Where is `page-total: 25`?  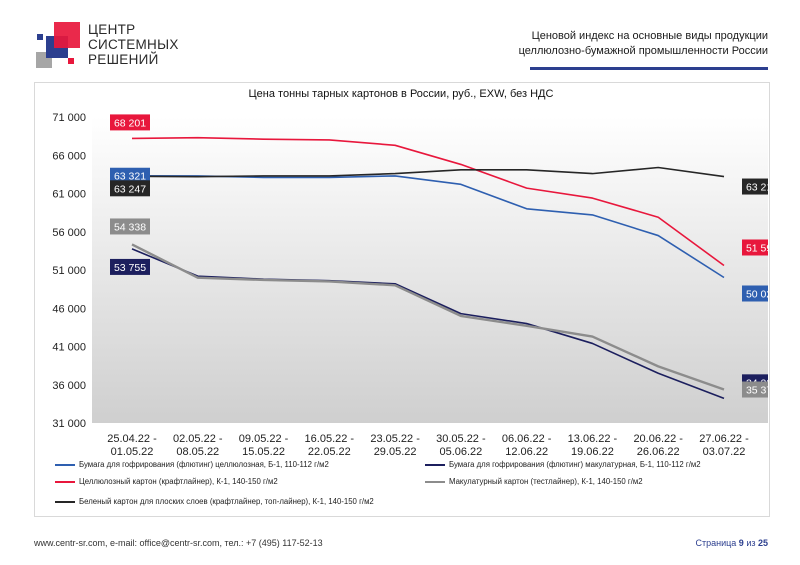 page-total: 25 is located at coordinates (762, 543).